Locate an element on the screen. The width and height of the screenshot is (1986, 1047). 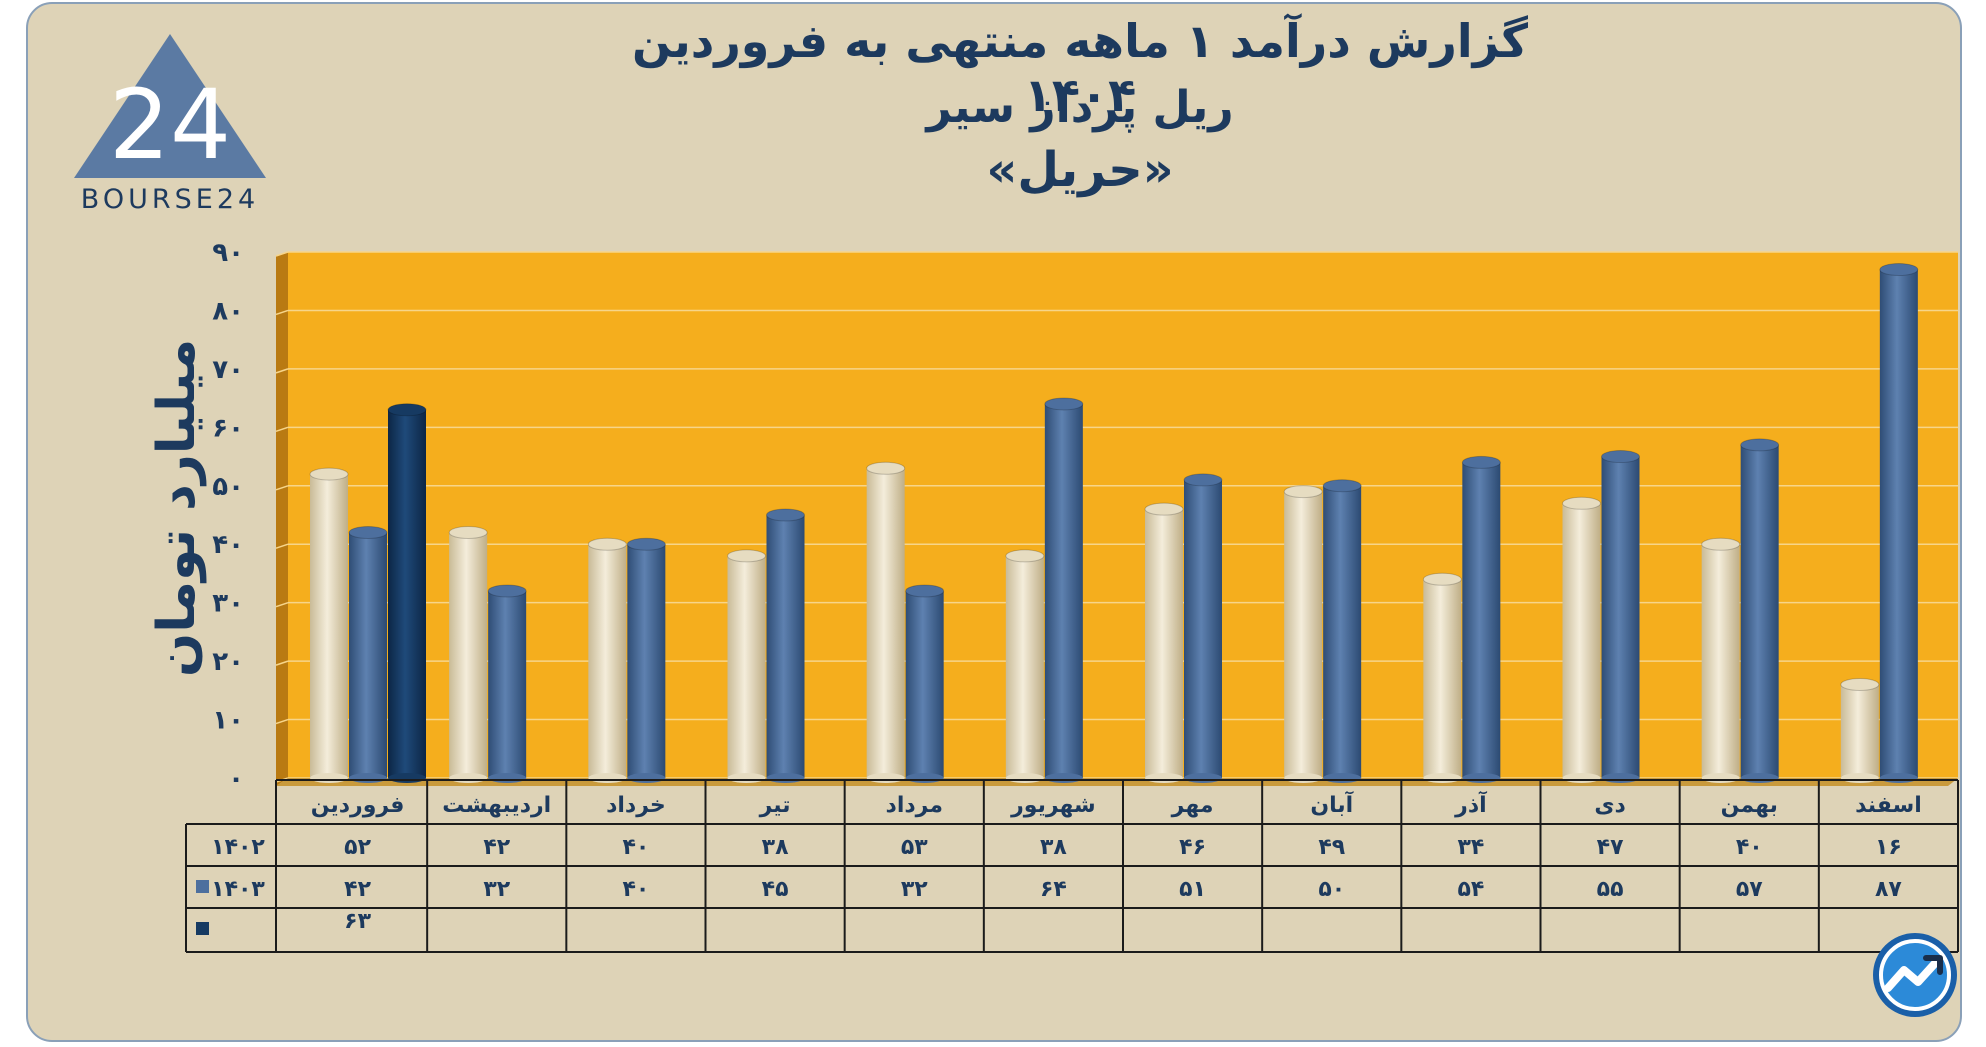
x-category-label: اردیبهشت is located at coordinates (496, 805).